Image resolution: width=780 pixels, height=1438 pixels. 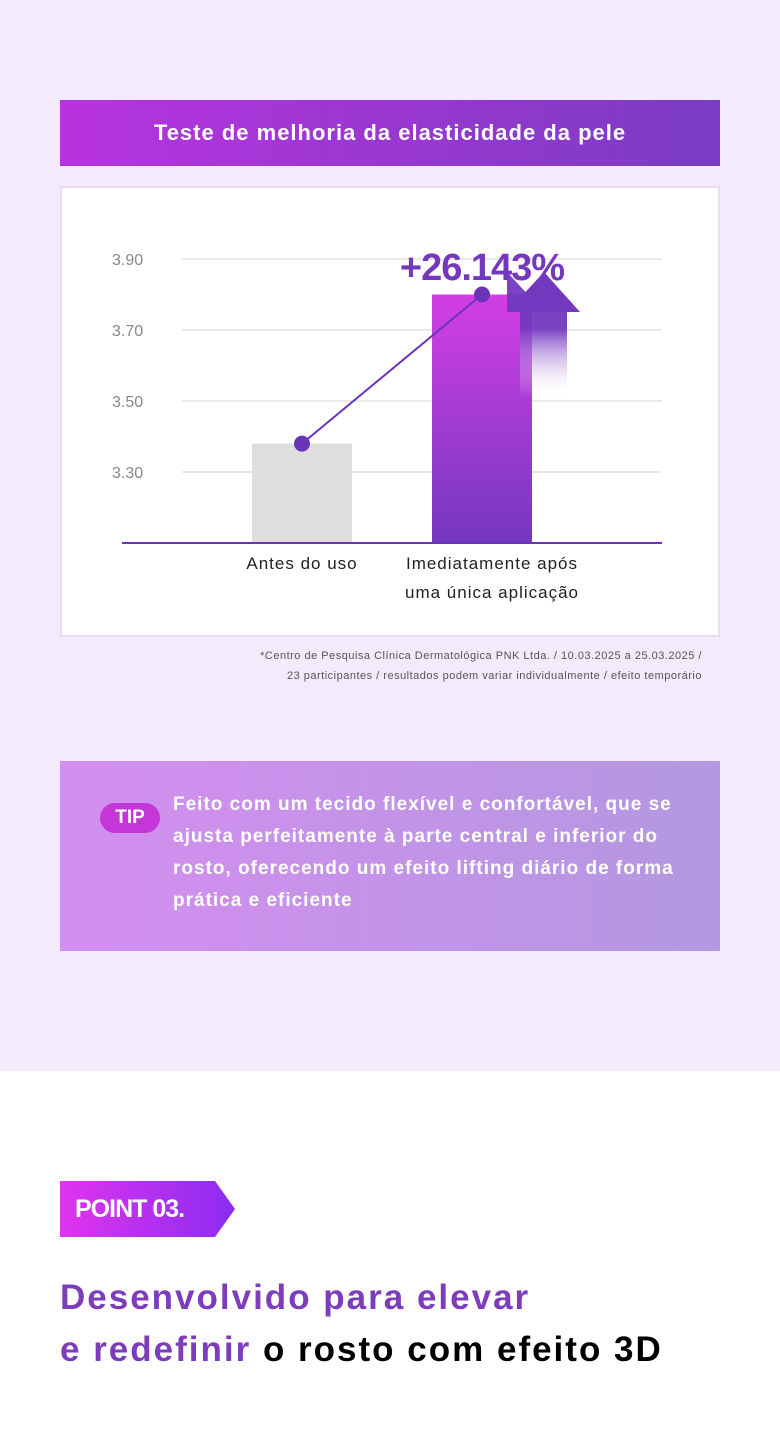 What do you see at coordinates (492, 592) in the screenshot?
I see `x-category-label: uma única aplicação` at bounding box center [492, 592].